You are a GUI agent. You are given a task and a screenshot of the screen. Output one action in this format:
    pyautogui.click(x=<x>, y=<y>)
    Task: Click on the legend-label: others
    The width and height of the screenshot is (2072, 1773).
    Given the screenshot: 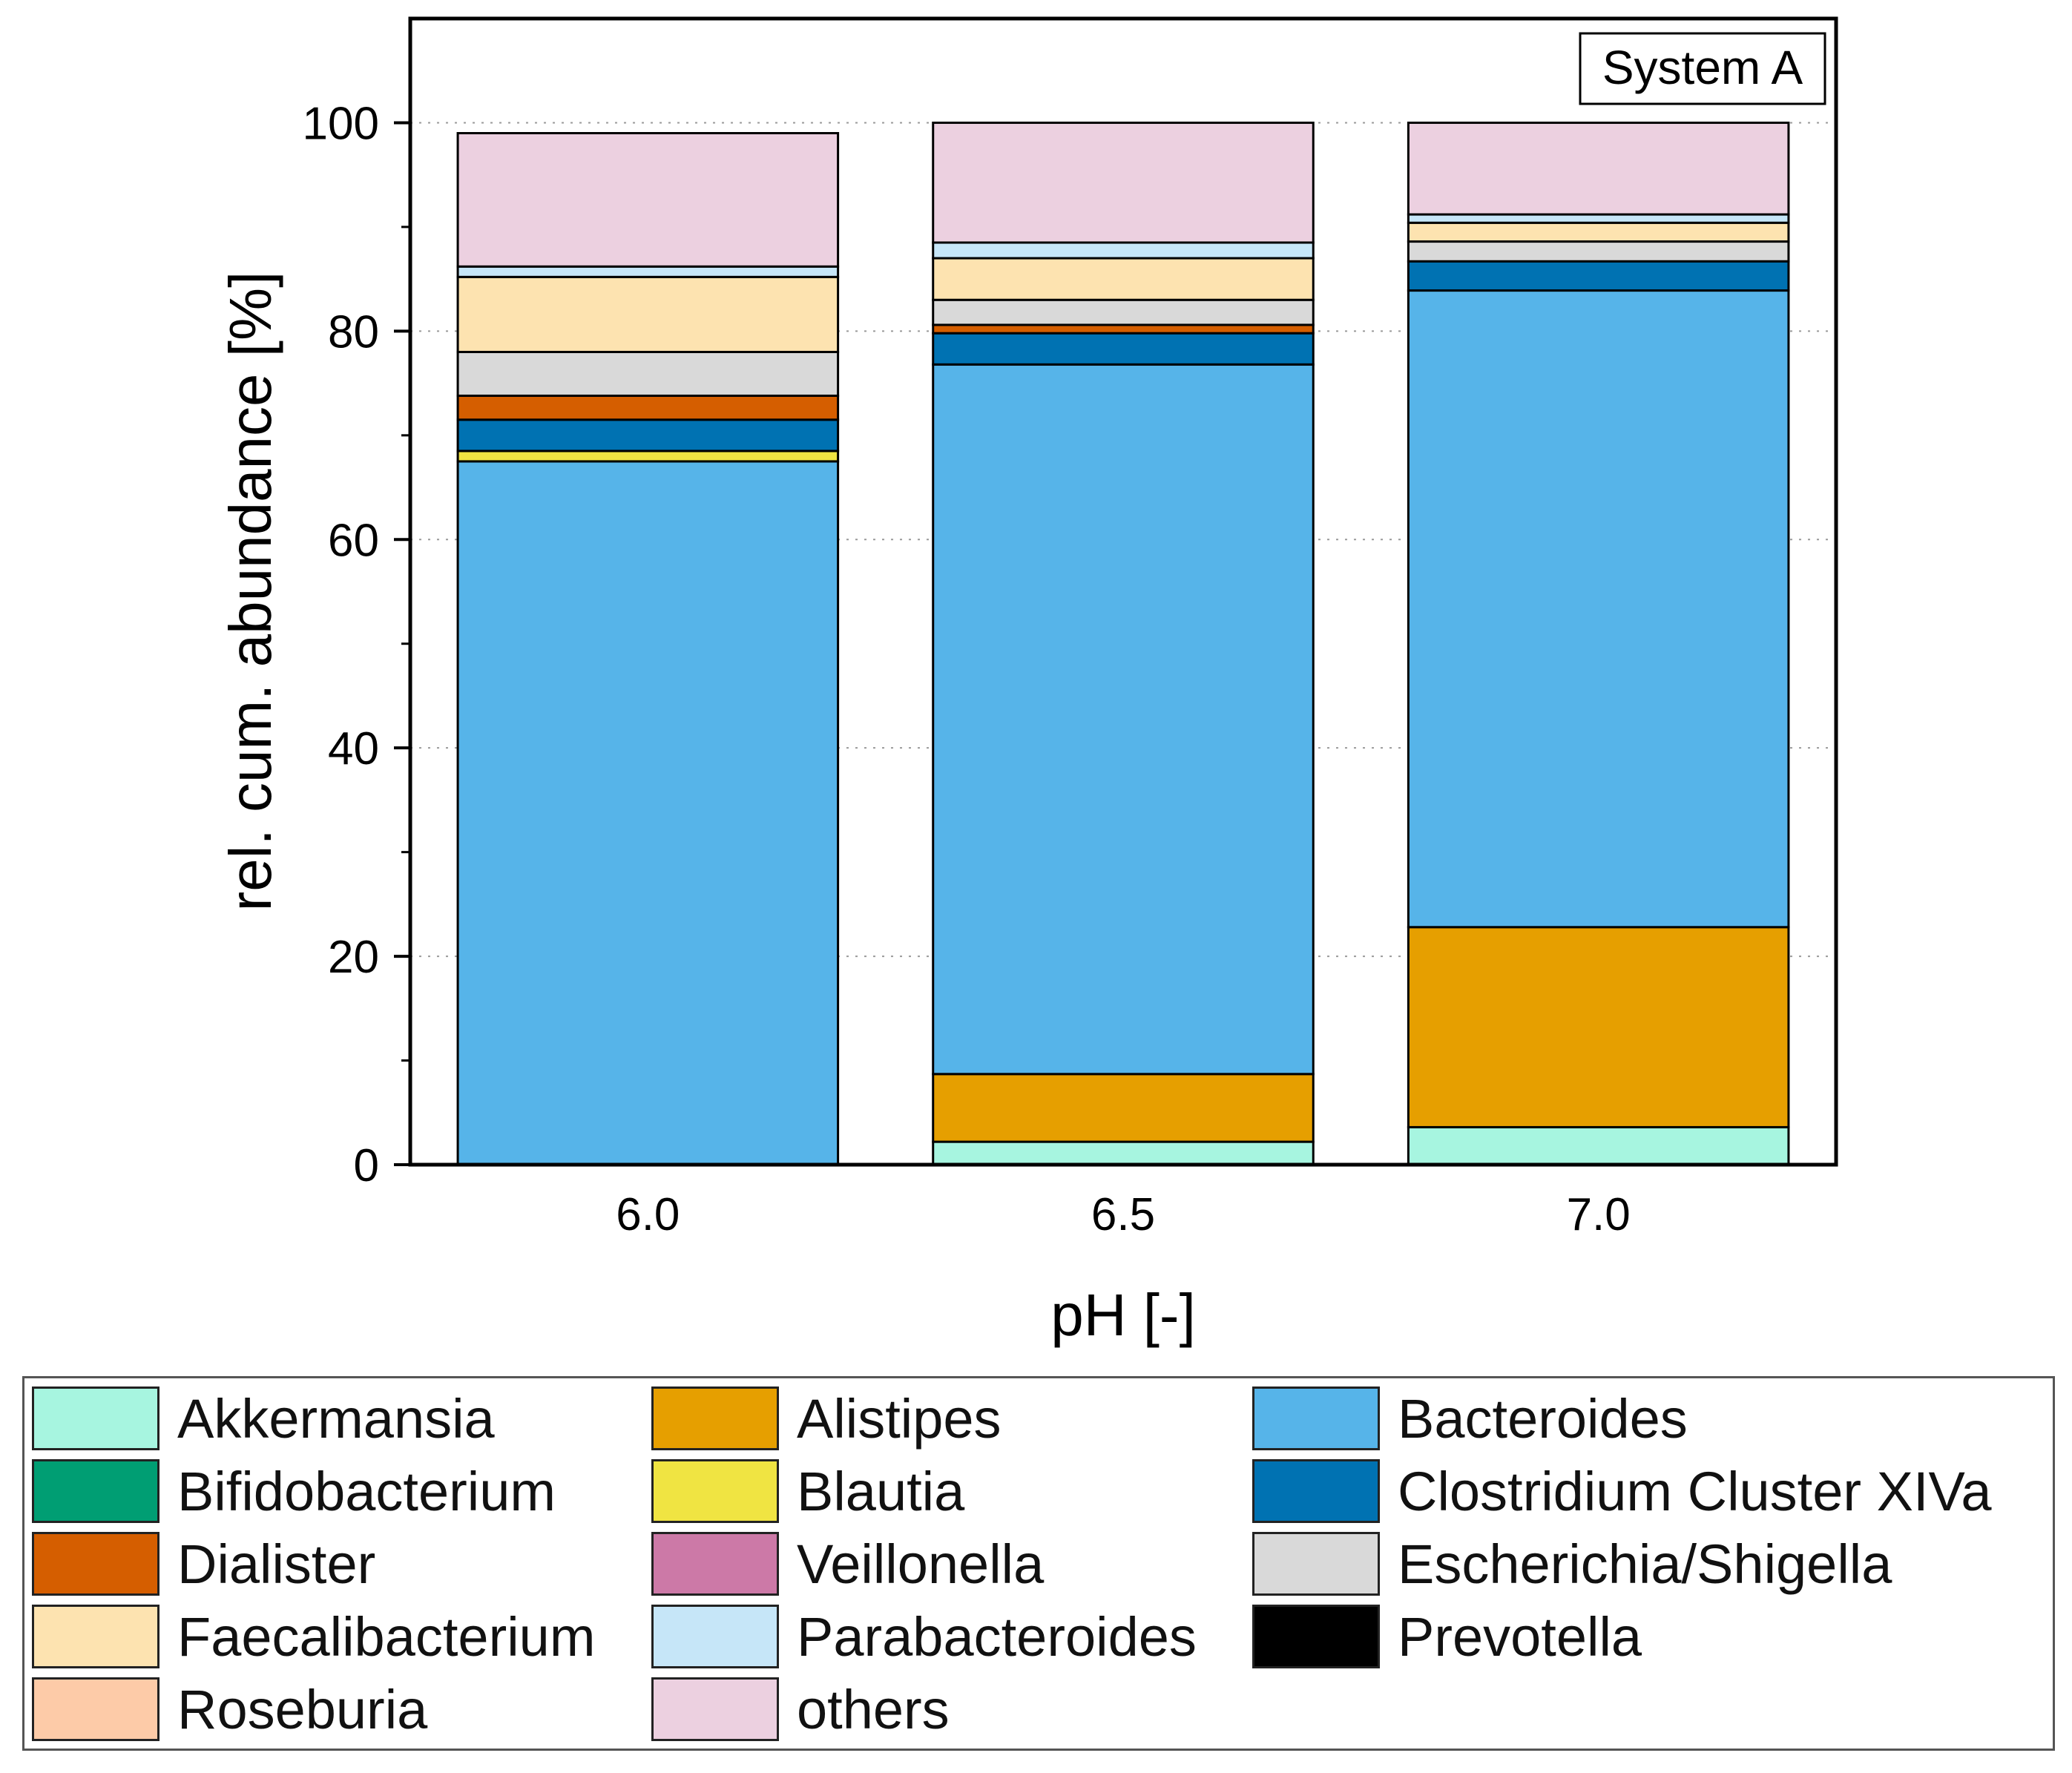 What is the action you would take?
    pyautogui.click(x=873, y=1709)
    